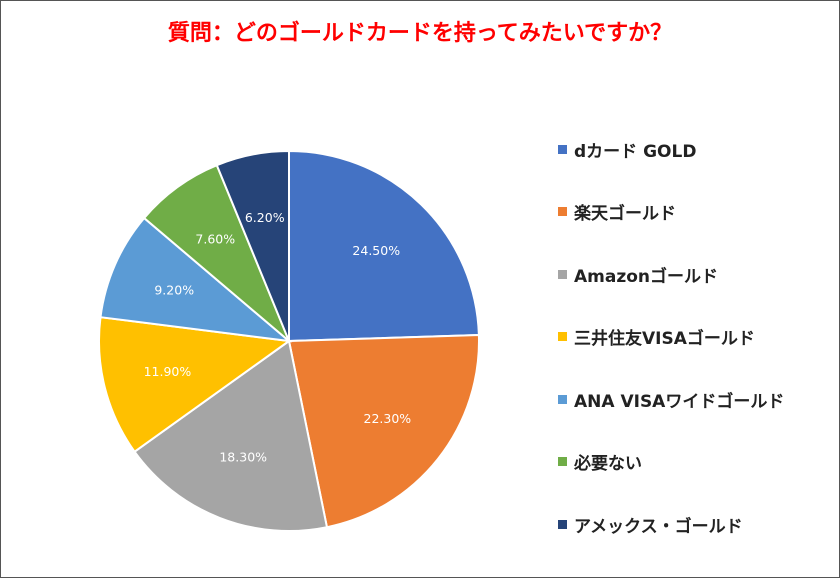 Image resolution: width=840 pixels, height=578 pixels. I want to click on chart-title: 質問：どのゴールドカードを持ってみたいですか？, so click(420, 33).